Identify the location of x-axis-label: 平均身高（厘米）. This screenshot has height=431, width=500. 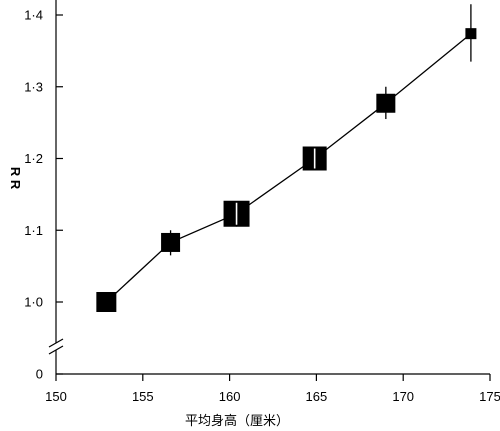
(237, 420).